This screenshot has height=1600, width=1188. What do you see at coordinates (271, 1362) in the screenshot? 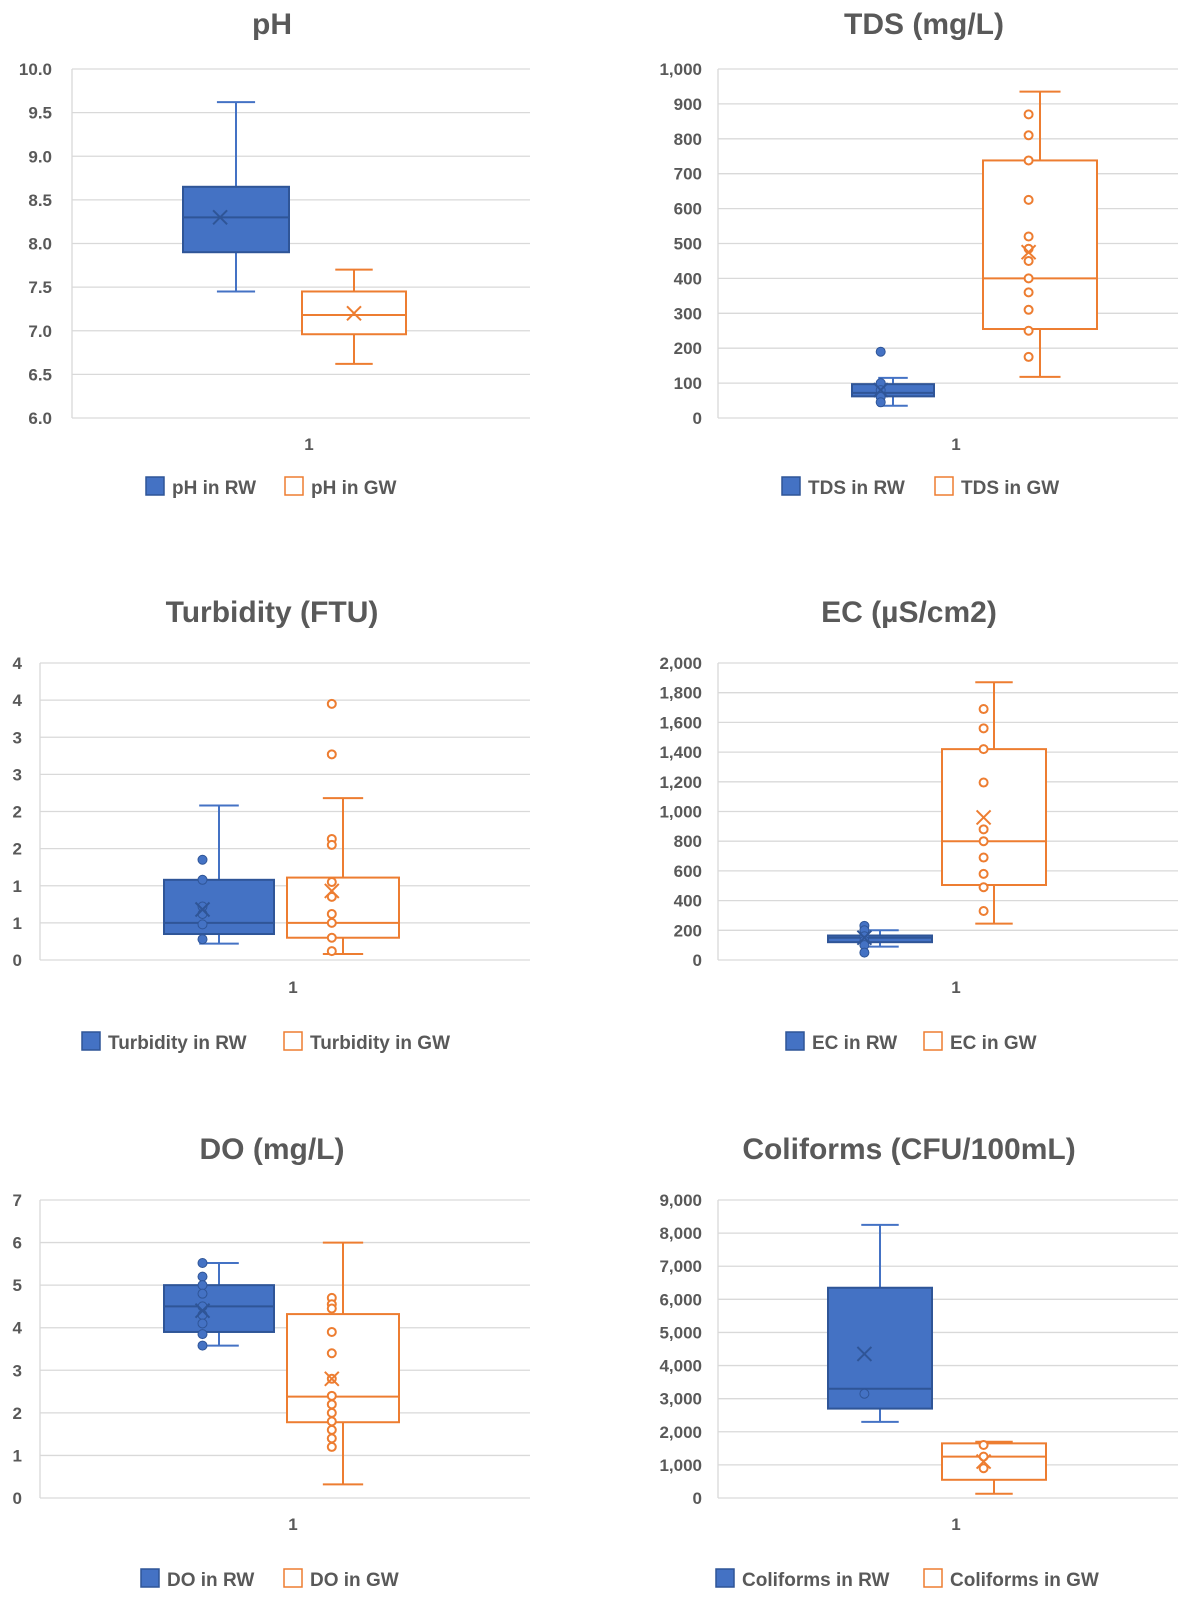
I see `chart-panel: DO (mg/L) 0 1 2 3 4 5 6 7 1 DO in RW DO in GW` at bounding box center [271, 1362].